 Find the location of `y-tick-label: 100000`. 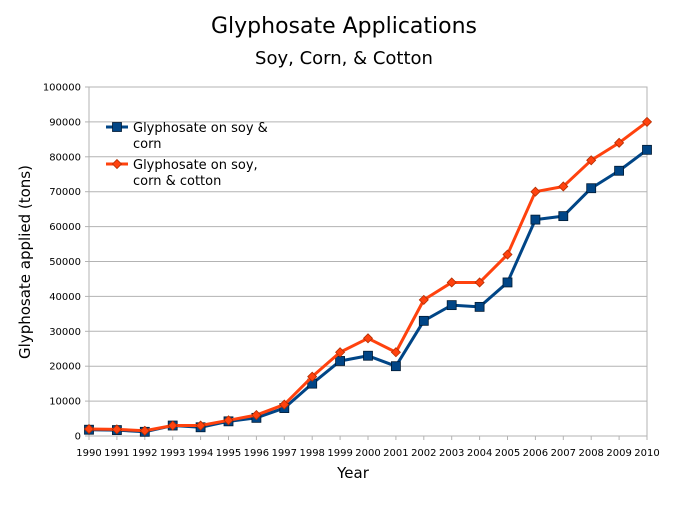

y-tick-label: 100000 is located at coordinates (62, 88).